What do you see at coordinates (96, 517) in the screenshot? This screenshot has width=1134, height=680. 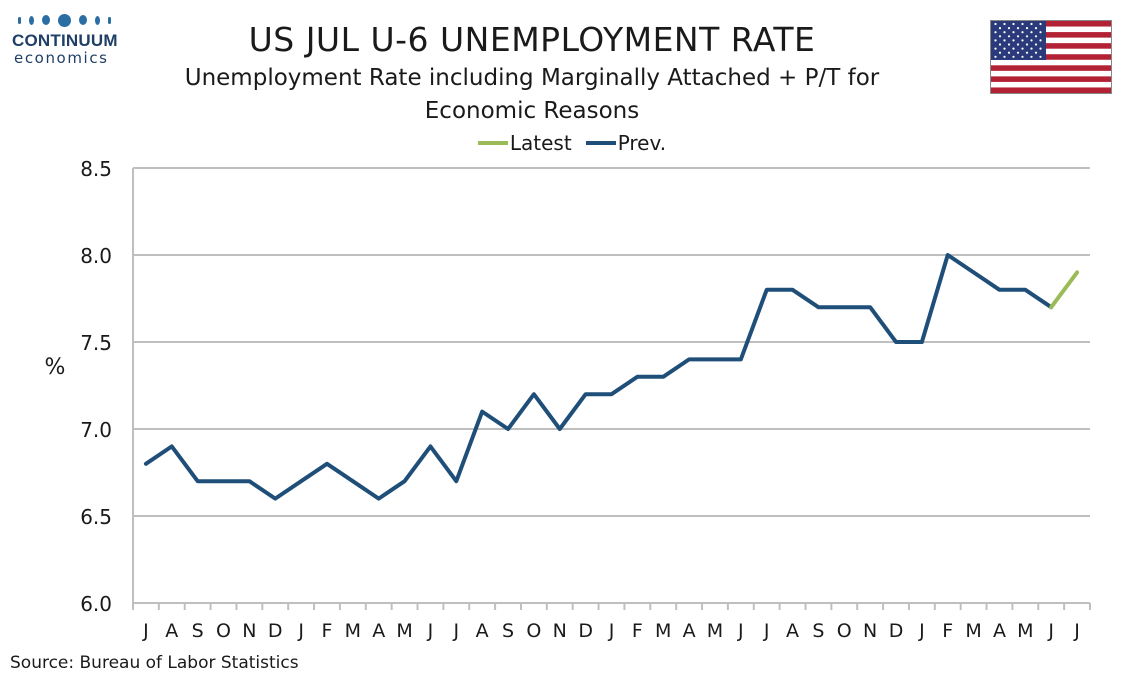 I see `y-tick-label: 6.5` at bounding box center [96, 517].